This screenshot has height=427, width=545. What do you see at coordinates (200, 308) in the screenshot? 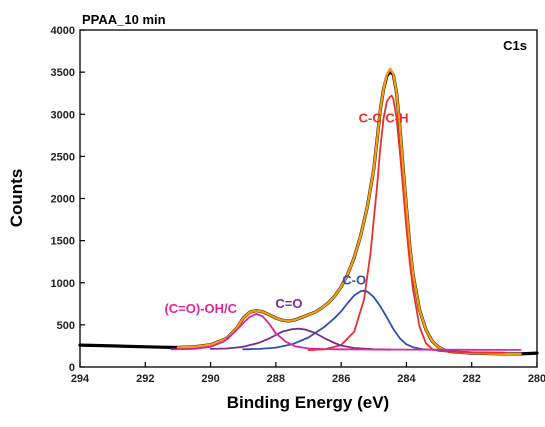
I see `peak-annotation: (C=O)-OH/C` at bounding box center [200, 308].